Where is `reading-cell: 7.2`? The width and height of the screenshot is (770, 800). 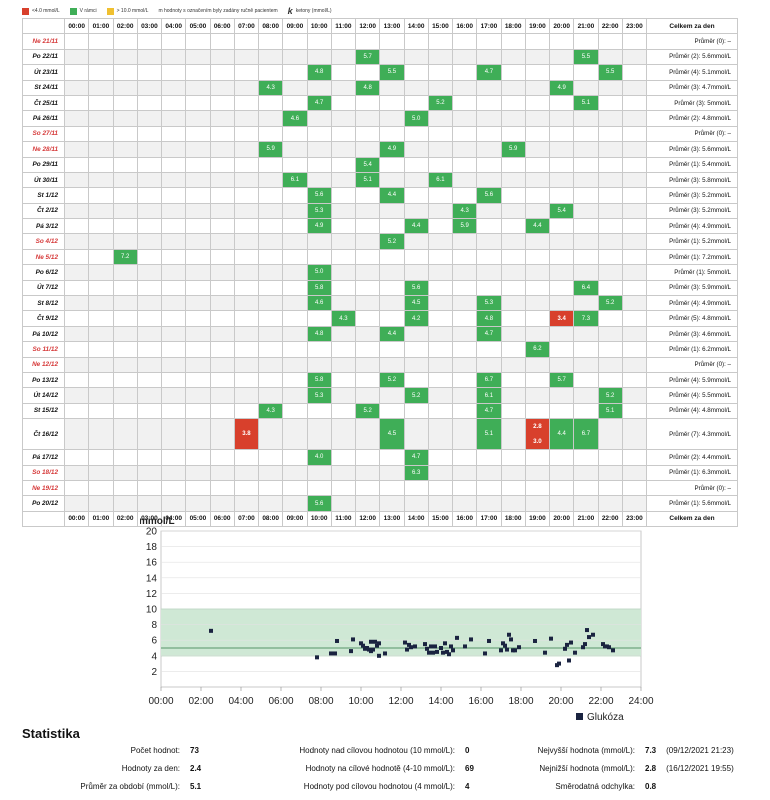
reading-cell: 7.2 is located at coordinates (125, 257).